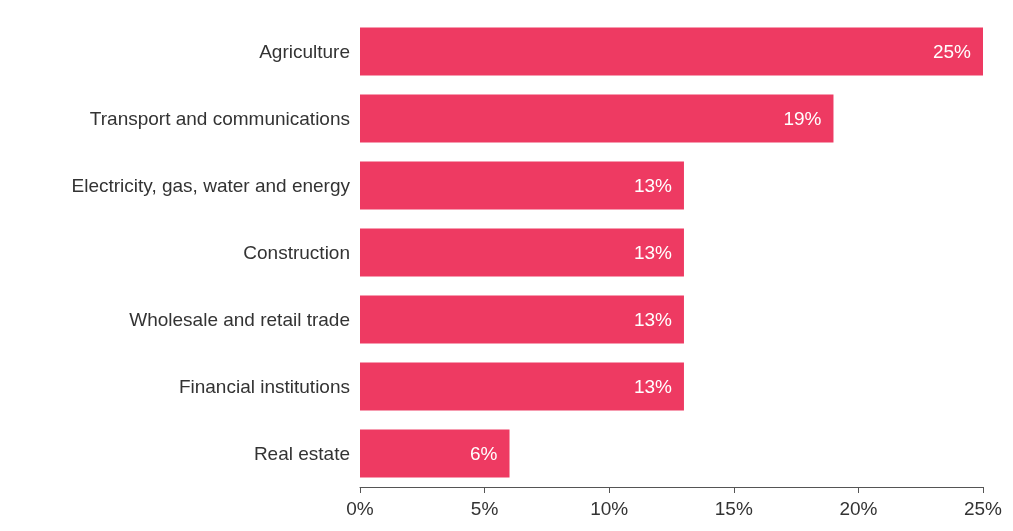 This screenshot has width=1013, height=531. What do you see at coordinates (858, 508) in the screenshot?
I see `x-tick-label: 20%` at bounding box center [858, 508].